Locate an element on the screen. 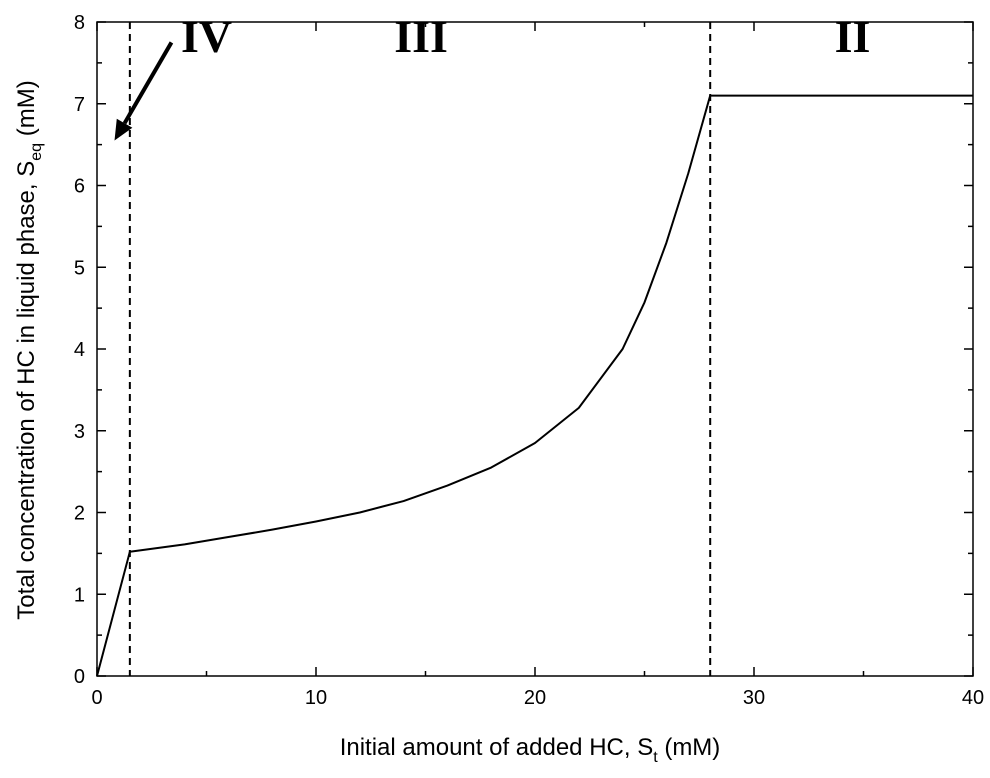 This screenshot has width=990, height=778. y-tick-label: 1 is located at coordinates (79, 595).